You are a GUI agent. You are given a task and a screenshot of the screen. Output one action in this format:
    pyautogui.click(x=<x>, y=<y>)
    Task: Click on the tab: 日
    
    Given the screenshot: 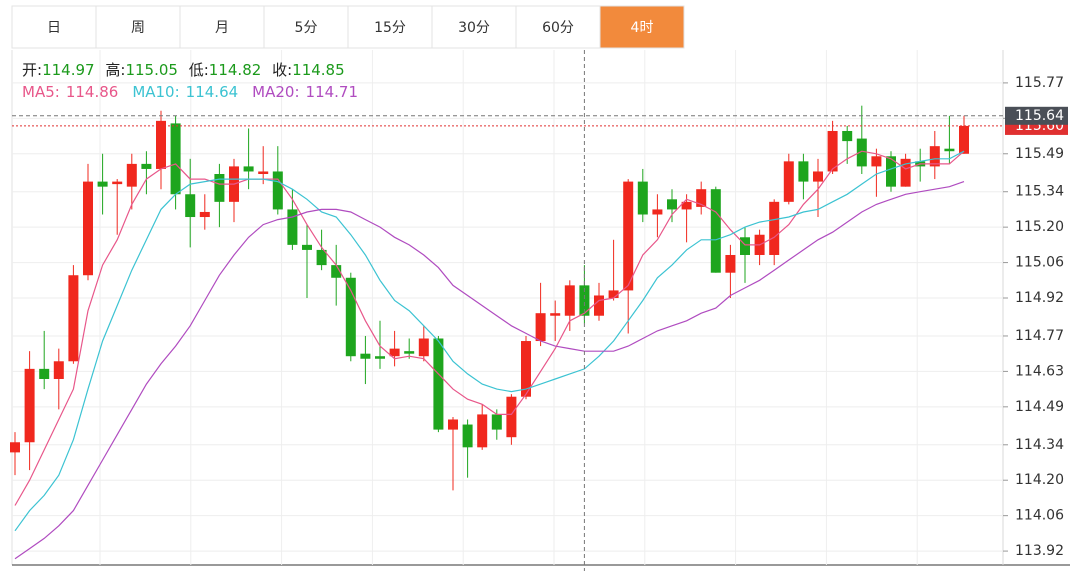 What is the action you would take?
    pyautogui.click(x=54, y=27)
    